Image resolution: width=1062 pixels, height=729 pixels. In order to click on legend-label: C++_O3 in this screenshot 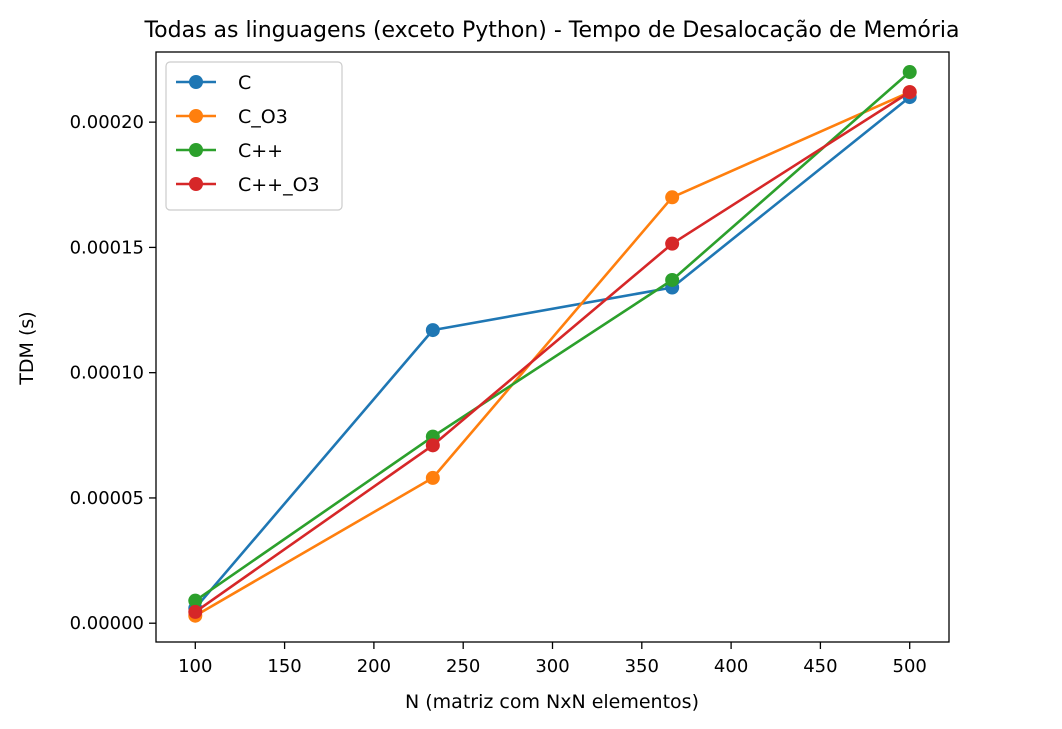, I will do `click(279, 185)`.